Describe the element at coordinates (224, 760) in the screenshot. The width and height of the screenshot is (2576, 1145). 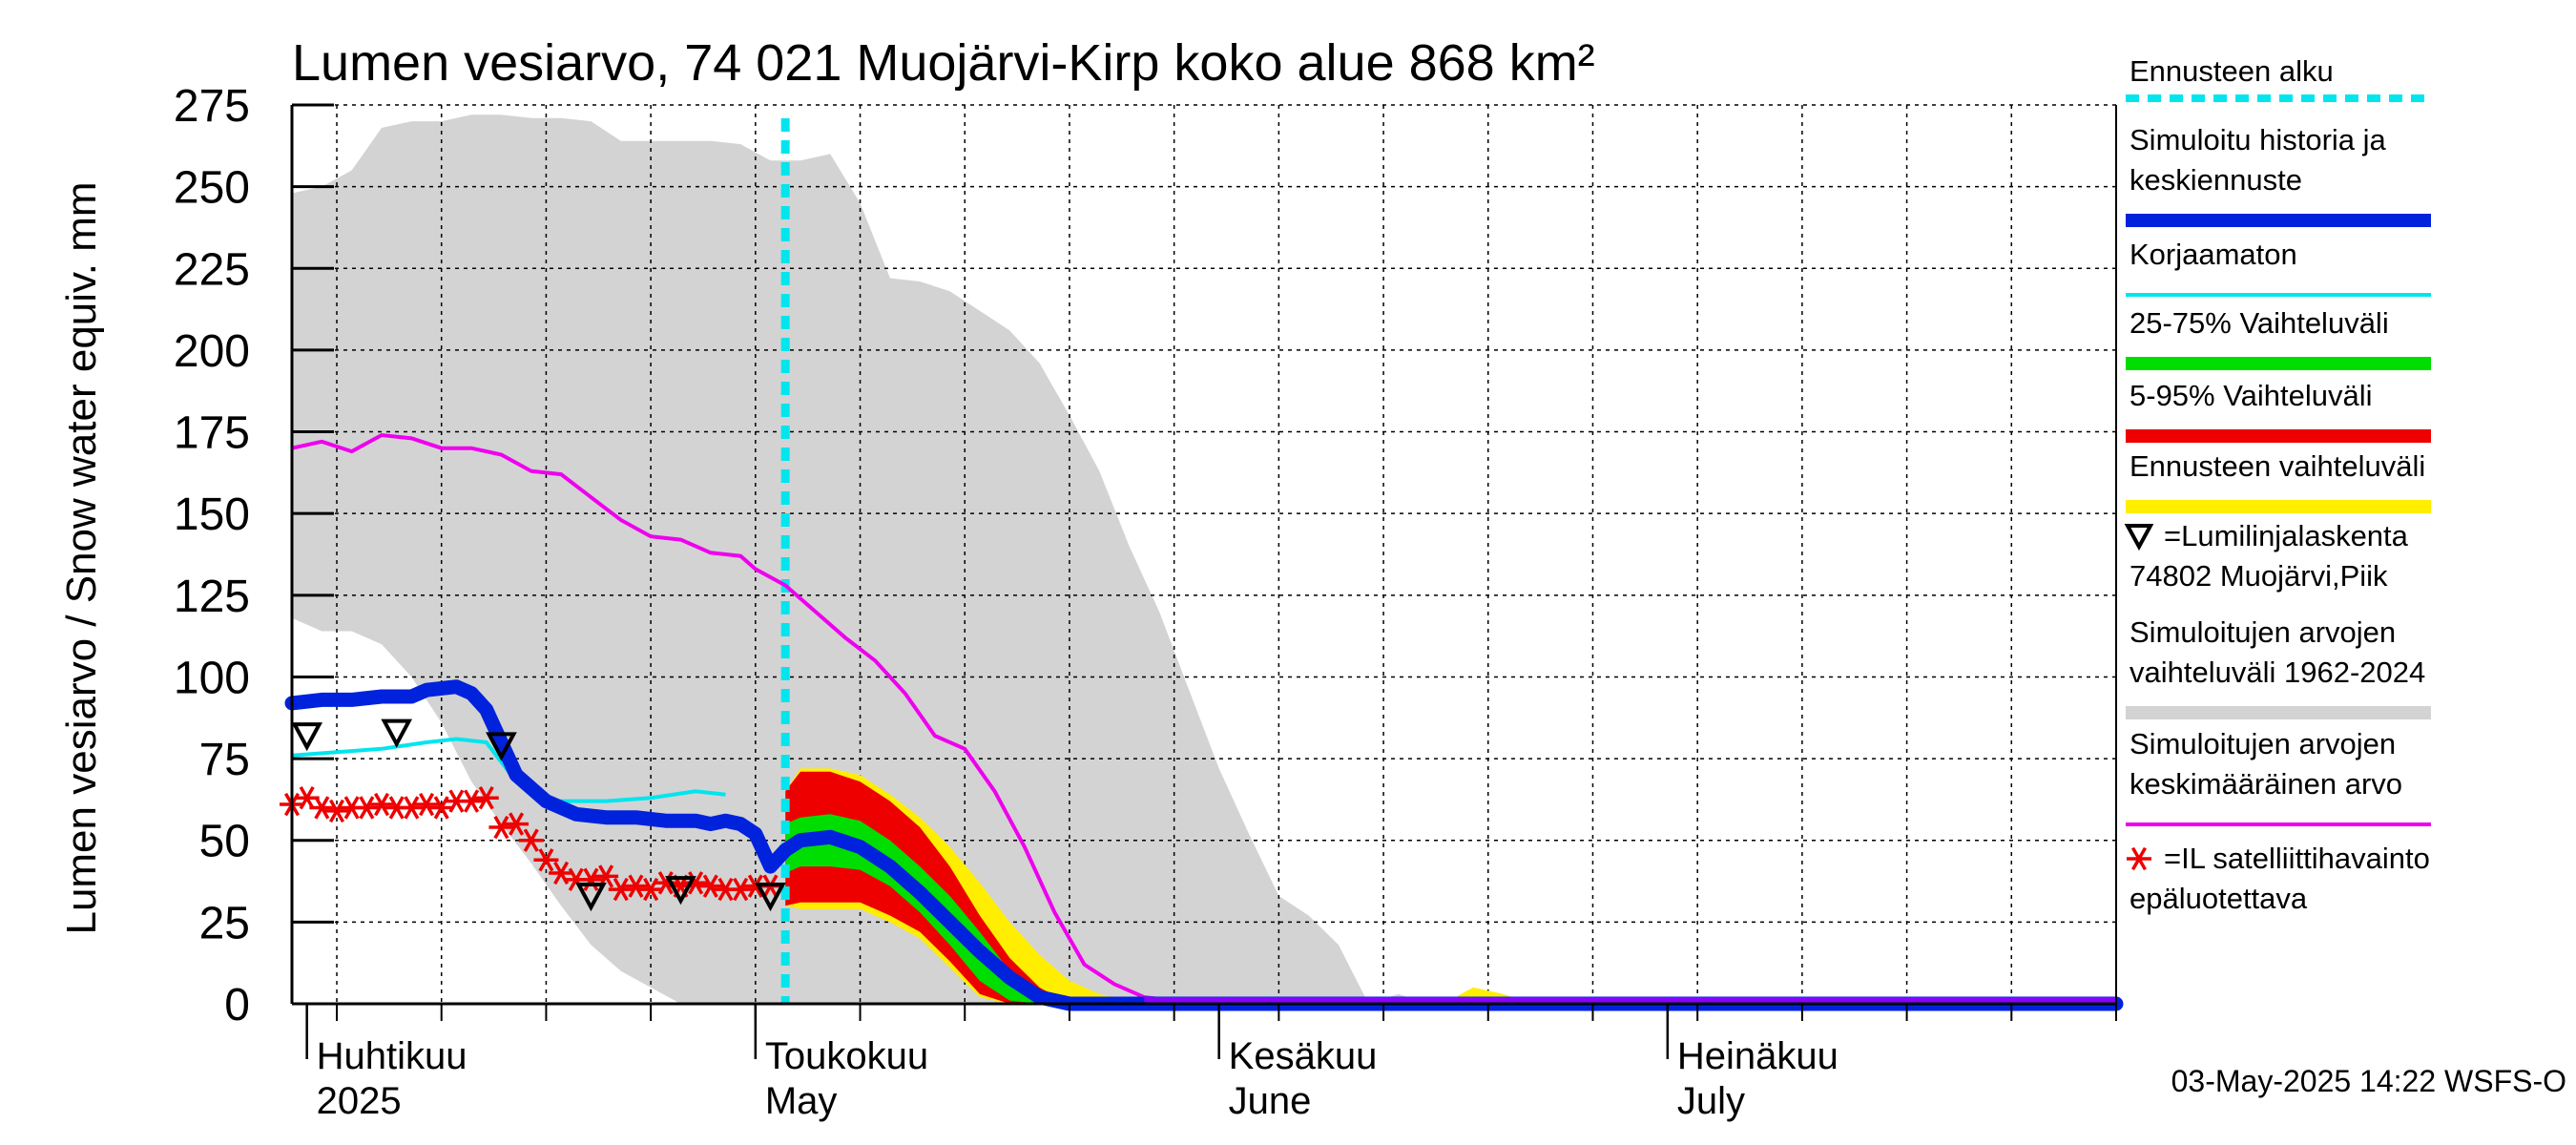
I see `y-tick-label: 75` at that location.